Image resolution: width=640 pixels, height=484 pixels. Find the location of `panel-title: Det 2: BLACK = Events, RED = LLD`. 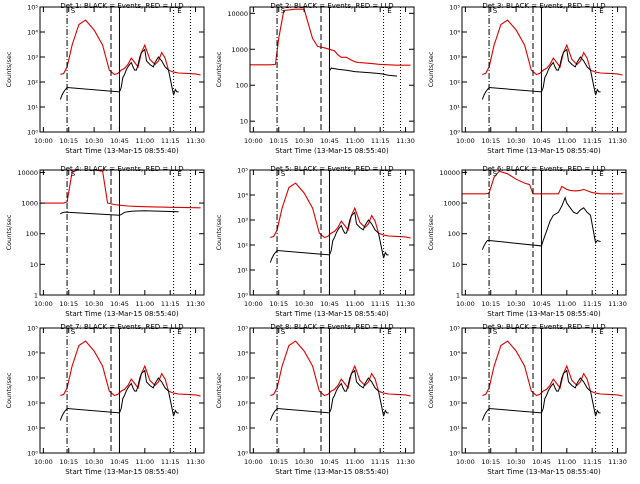

panel-title: Det 2: BLACK = Events, RED = LLD is located at coordinates (331, 6).